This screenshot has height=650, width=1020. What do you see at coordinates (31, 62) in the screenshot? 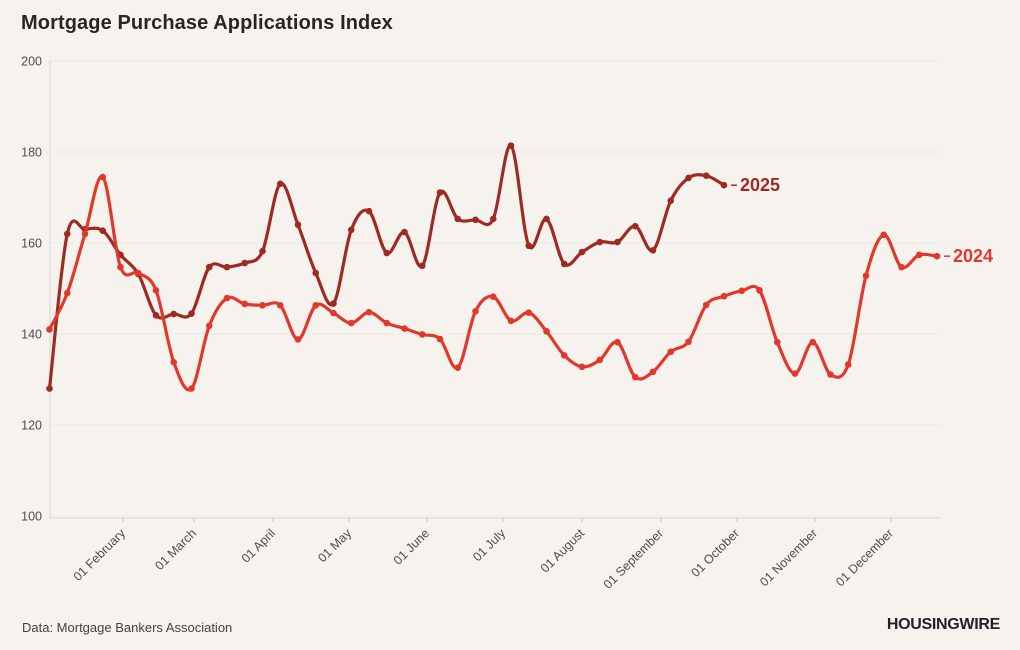
I see `y-axis-label: 200` at bounding box center [31, 62].